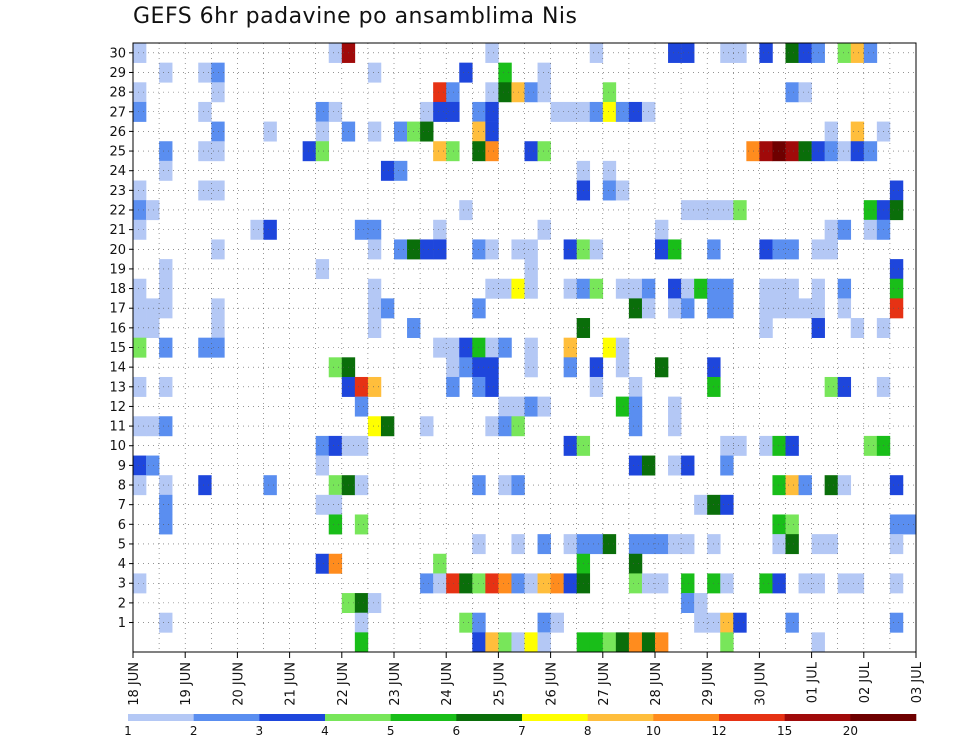 The image size is (960, 742). What do you see at coordinates (784, 731) in the screenshot?
I see `colorbar-label: 15` at bounding box center [784, 731].